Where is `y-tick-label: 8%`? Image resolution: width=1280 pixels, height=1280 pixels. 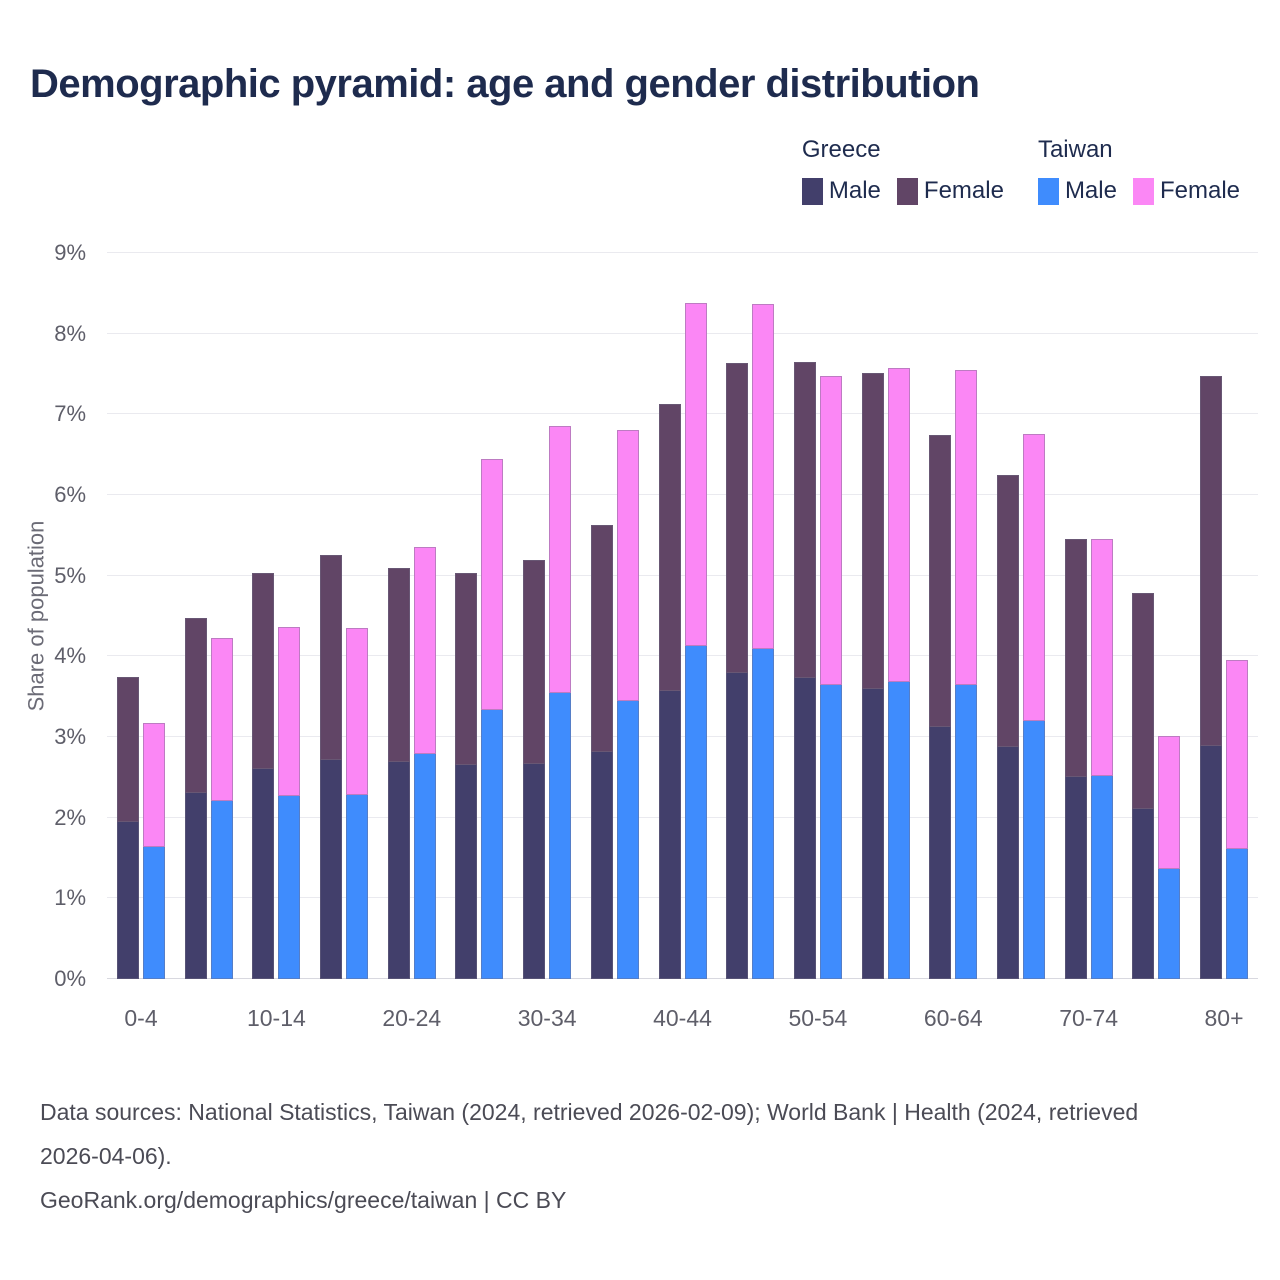
y-tick-label: 8% is located at coordinates (70, 333).